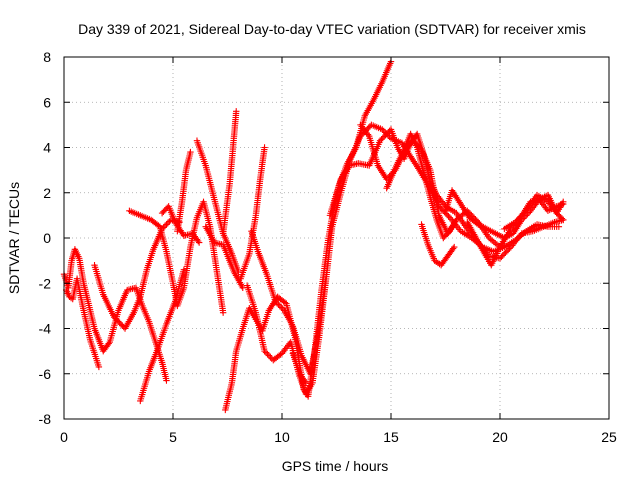 This screenshot has height=480, width=640. What do you see at coordinates (335, 466) in the screenshot?
I see `x-axis-label: GPS time / hours` at bounding box center [335, 466].